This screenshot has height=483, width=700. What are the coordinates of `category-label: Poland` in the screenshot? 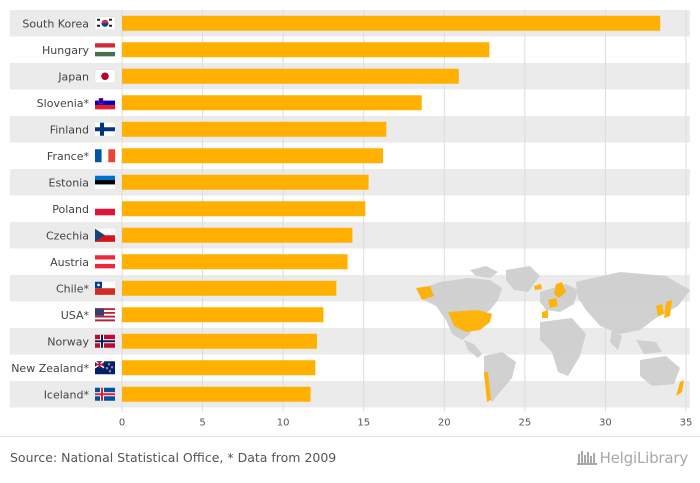 It's located at (70, 209).